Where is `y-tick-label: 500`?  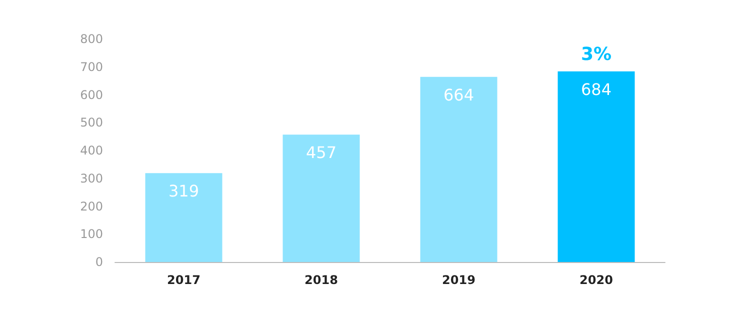 y-tick-label: 500 is located at coordinates (91, 123).